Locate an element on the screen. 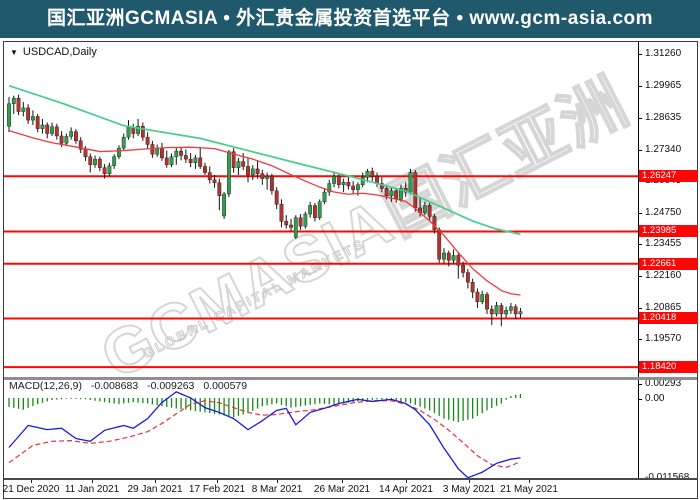  price-tick-label: 1.29965 is located at coordinates (663, 85).